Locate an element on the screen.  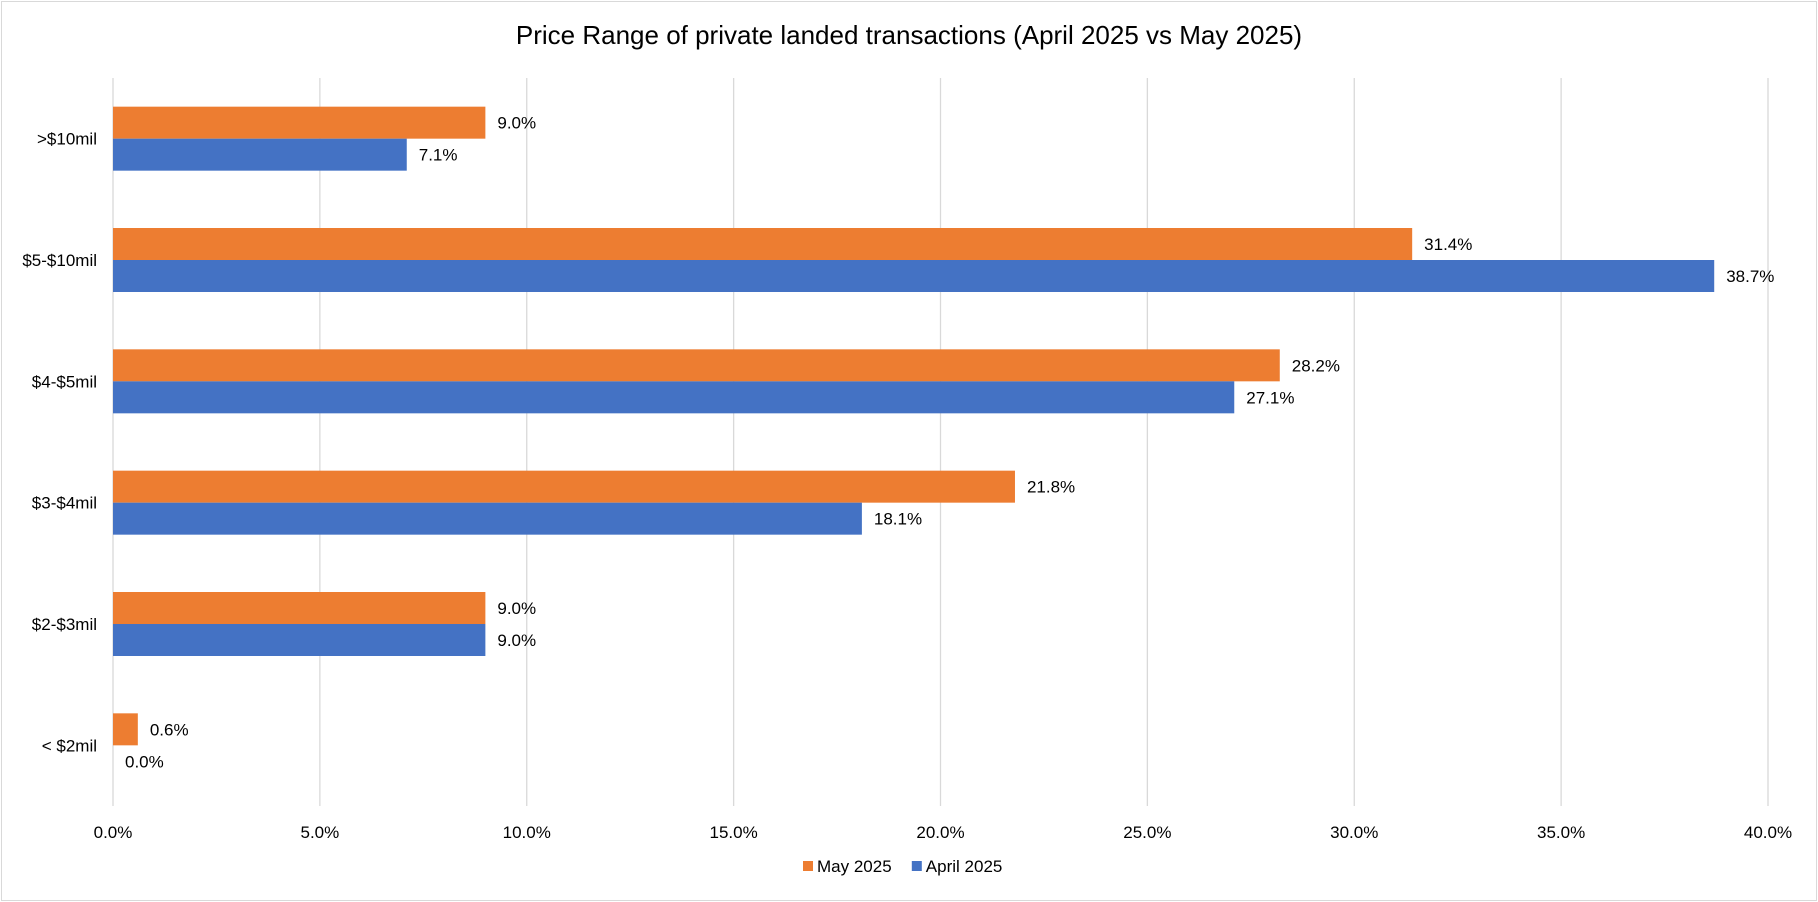
y-category-label: < $2mil is located at coordinates (69, 745).